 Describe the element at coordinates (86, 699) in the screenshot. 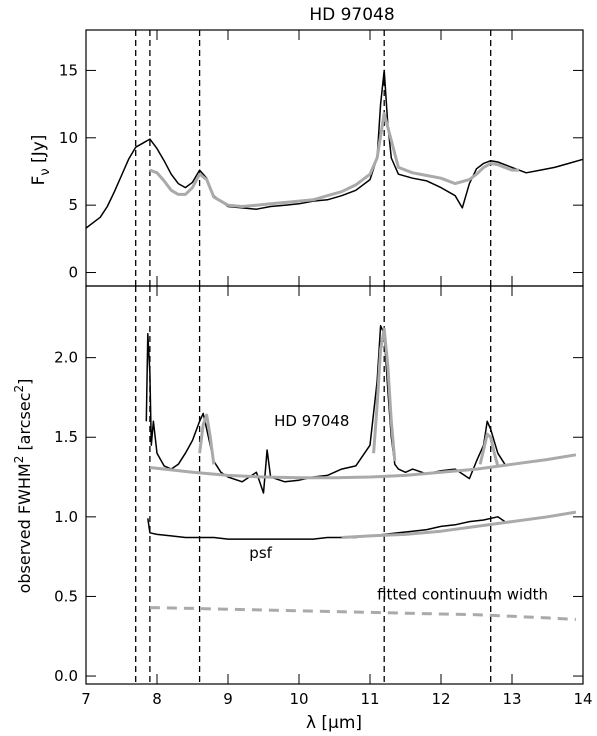

I see `x-tick-label: 7` at that location.